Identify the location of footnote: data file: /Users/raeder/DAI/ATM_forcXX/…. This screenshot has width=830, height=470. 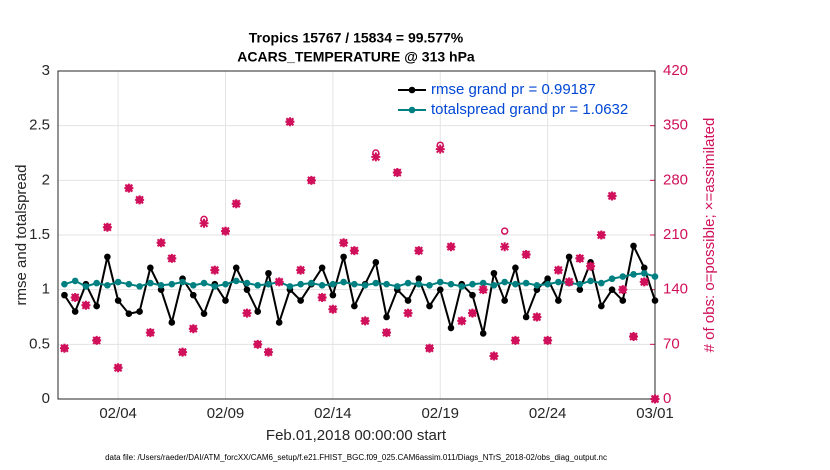
(356, 457).